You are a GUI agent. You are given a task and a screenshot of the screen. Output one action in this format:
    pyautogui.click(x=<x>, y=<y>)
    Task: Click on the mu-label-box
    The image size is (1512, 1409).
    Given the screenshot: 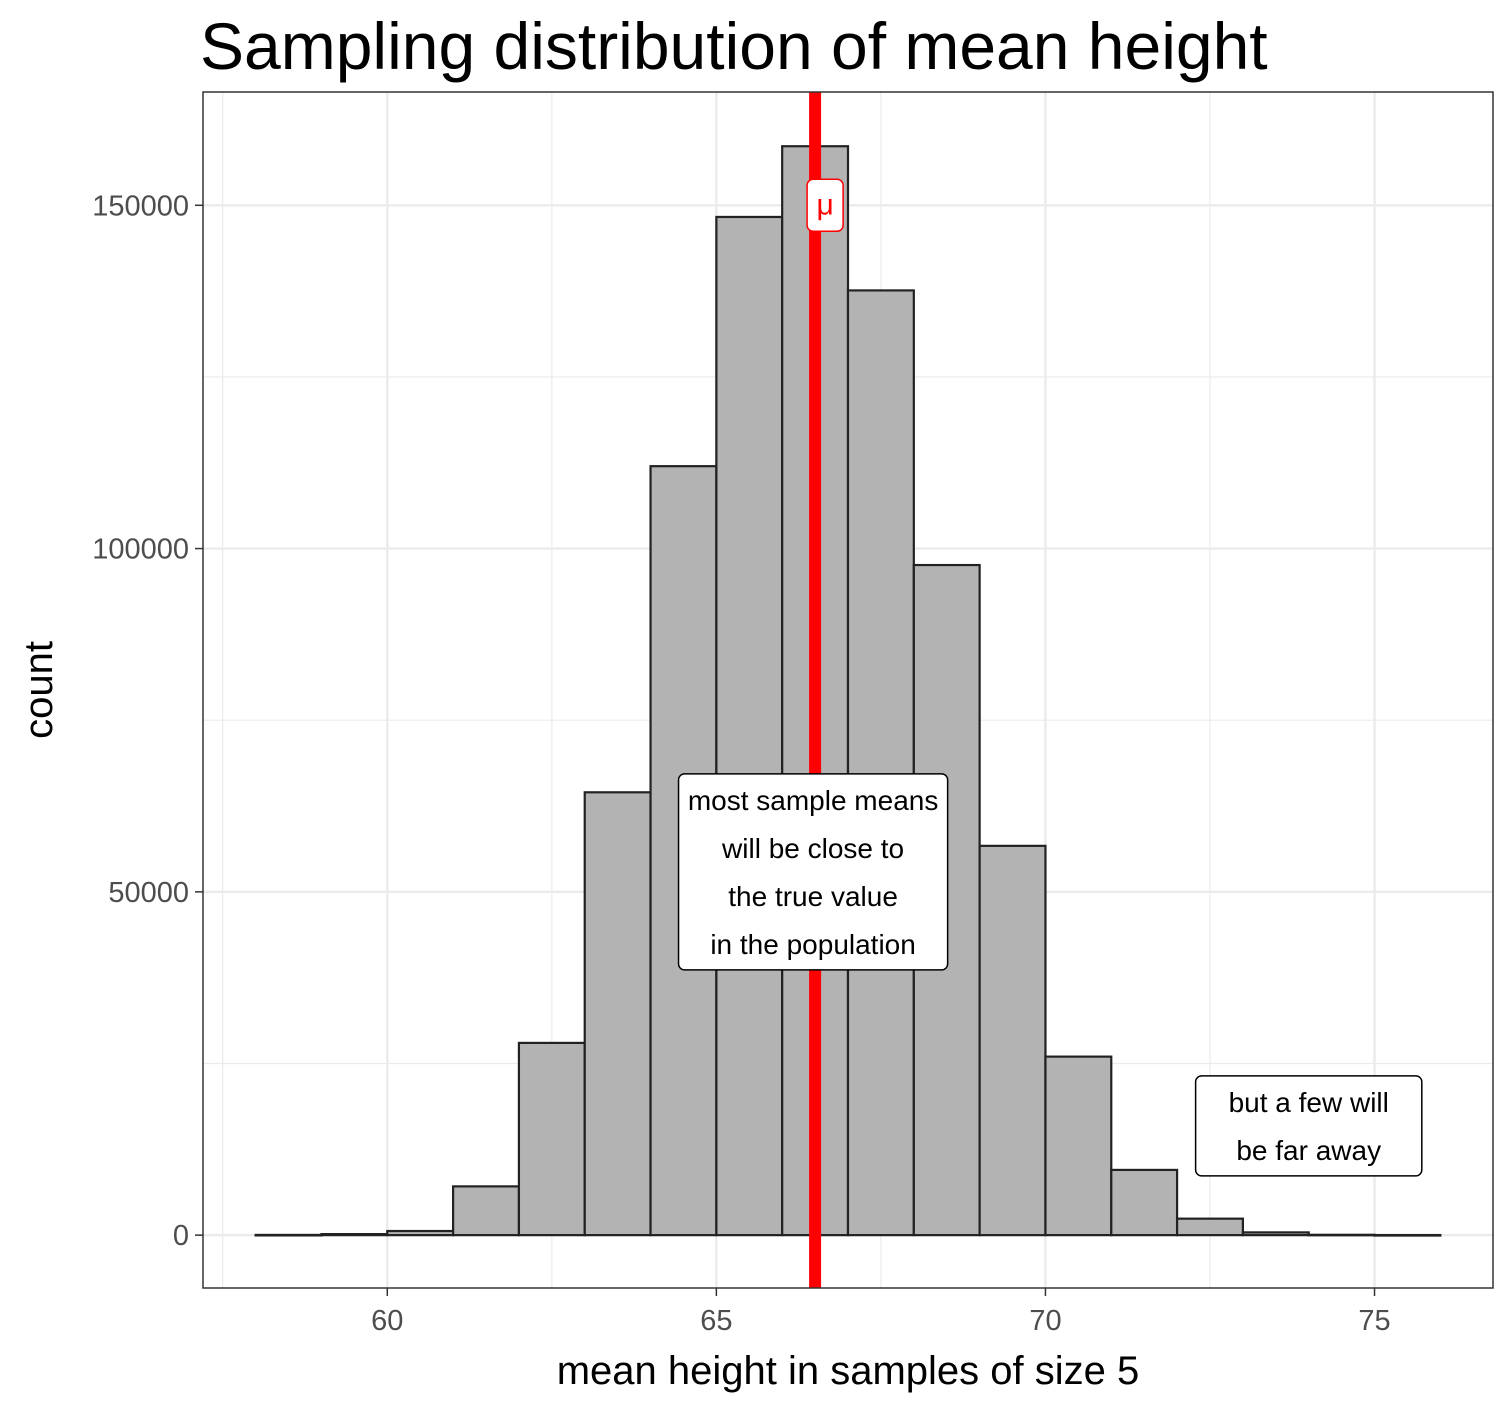 What is the action you would take?
    pyautogui.click(x=825, y=205)
    